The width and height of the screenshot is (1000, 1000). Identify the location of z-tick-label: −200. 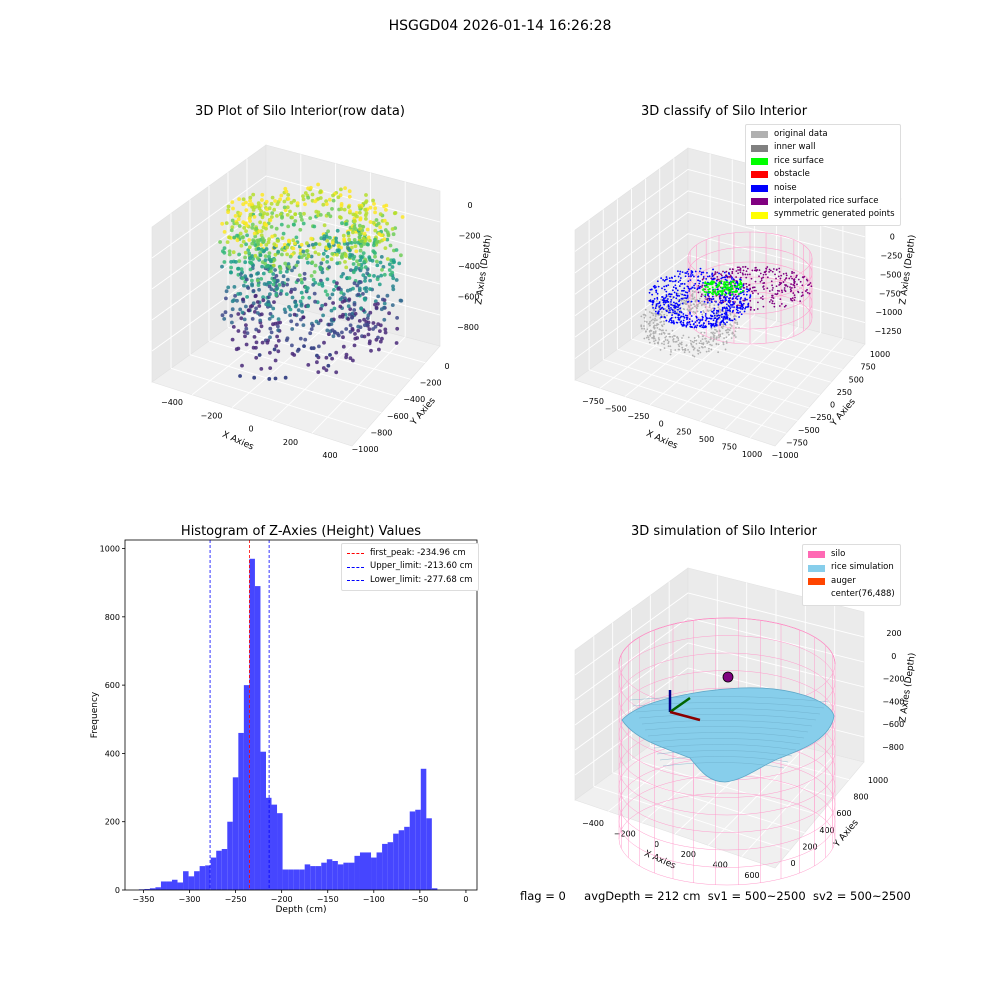
(894, 679).